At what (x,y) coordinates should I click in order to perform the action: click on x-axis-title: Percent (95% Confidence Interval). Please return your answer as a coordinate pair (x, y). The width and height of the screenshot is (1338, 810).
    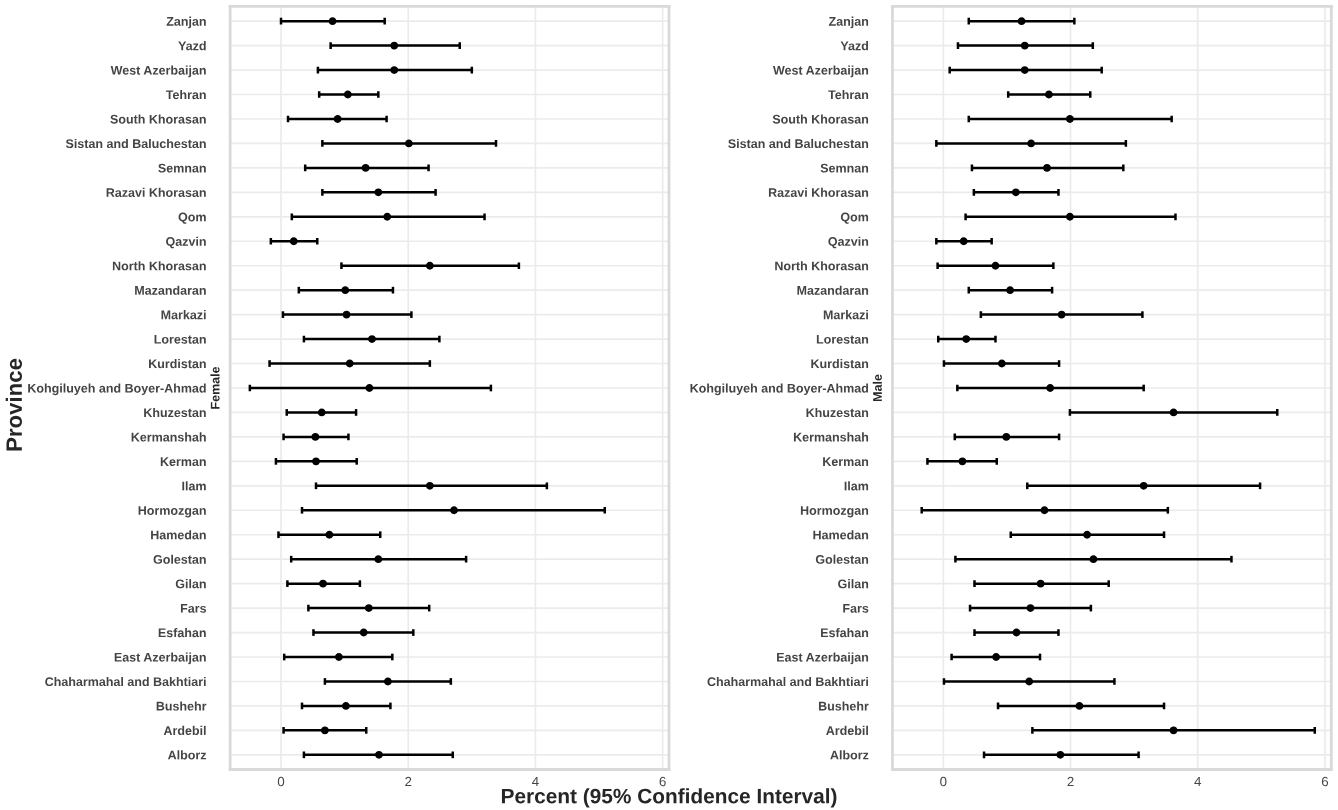
    Looking at the image, I should click on (669, 798).